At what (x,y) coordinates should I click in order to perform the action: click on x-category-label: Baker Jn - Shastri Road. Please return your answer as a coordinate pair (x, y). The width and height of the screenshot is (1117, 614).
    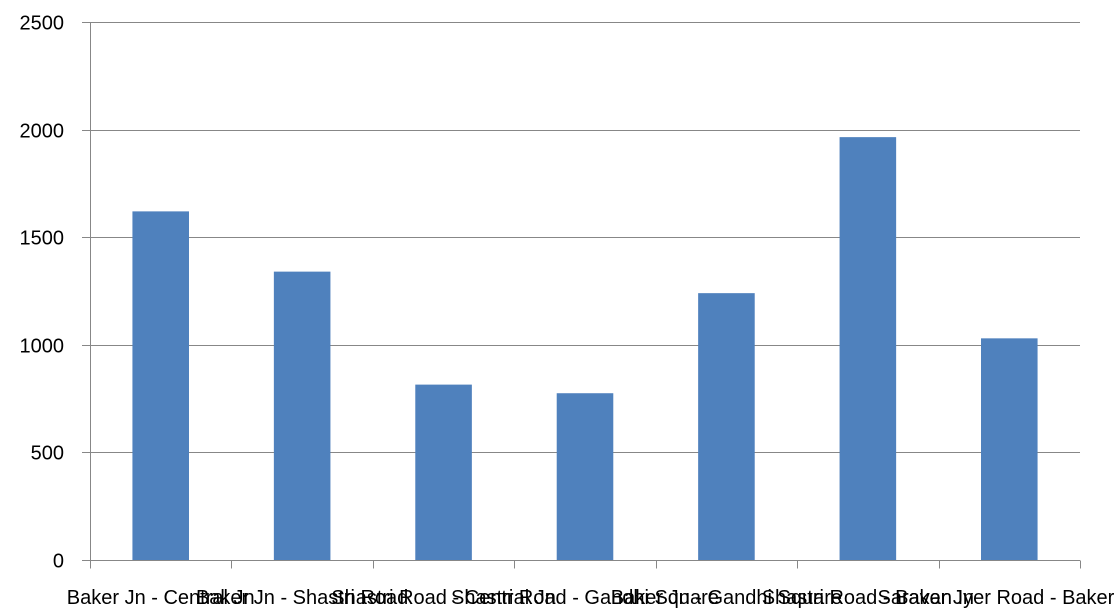
    Looking at the image, I should click on (302, 598).